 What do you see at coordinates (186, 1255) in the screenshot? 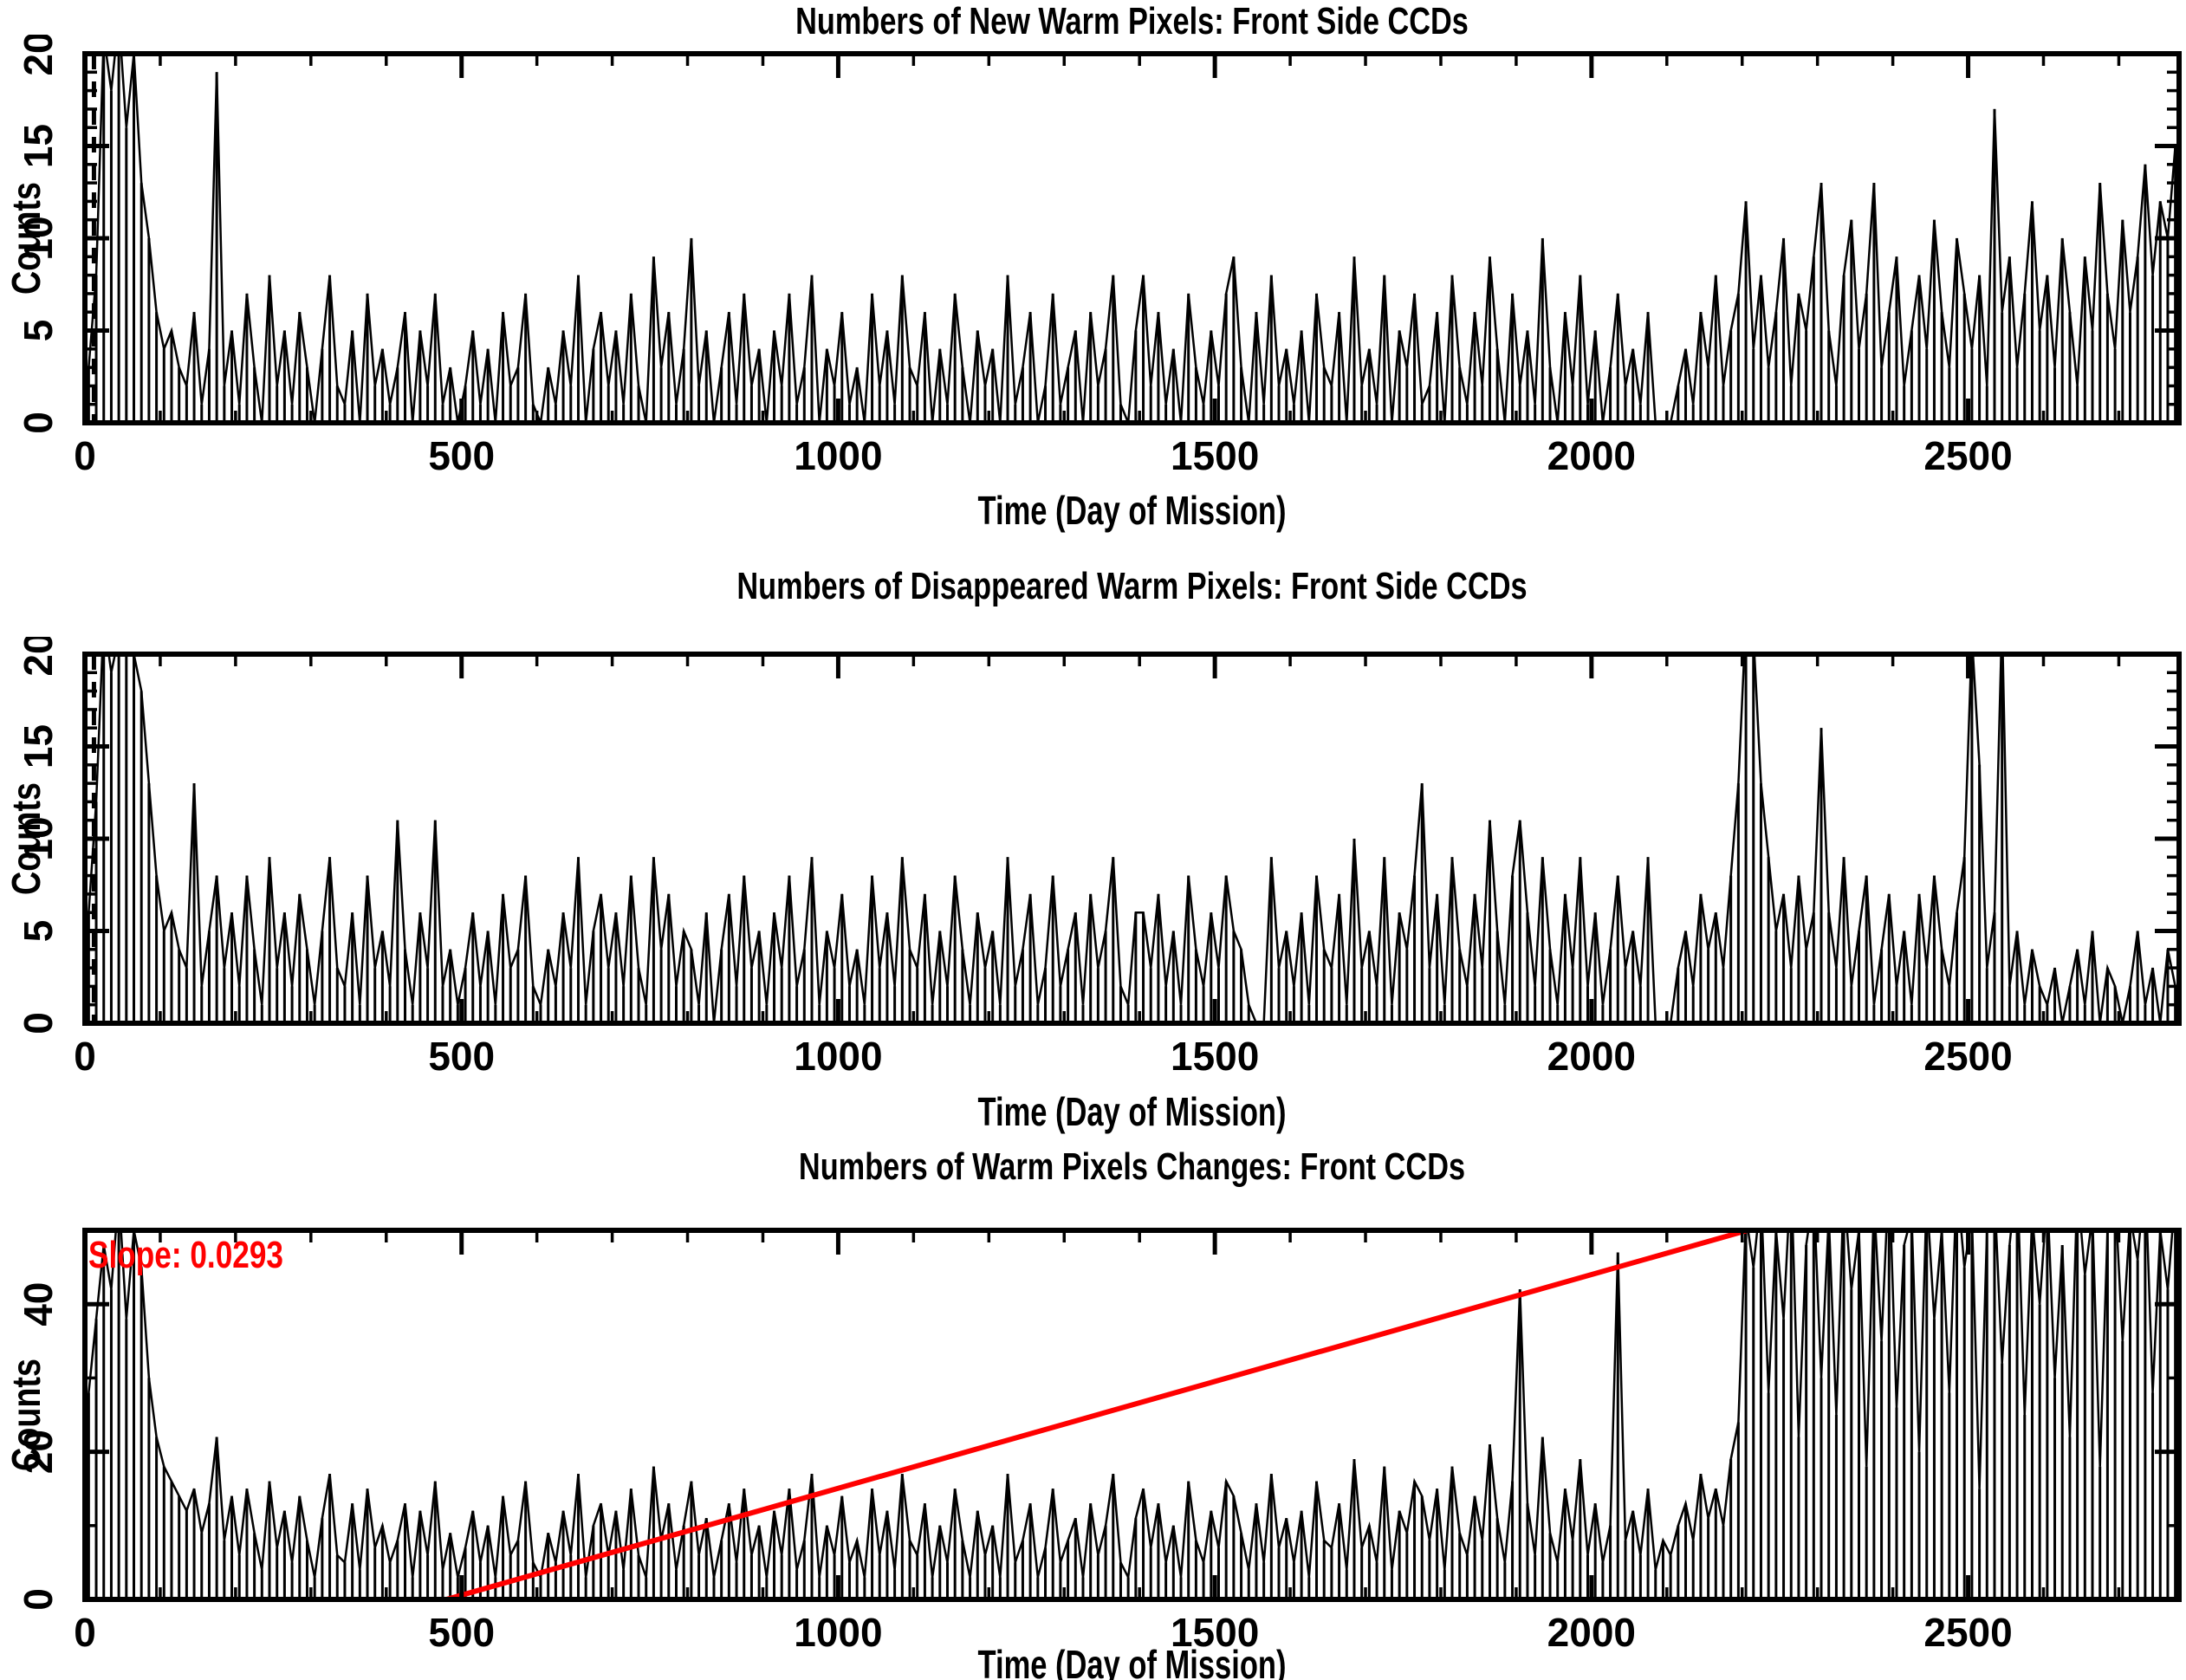
I see `slope-annotation: Slope: 0.0293` at bounding box center [186, 1255].